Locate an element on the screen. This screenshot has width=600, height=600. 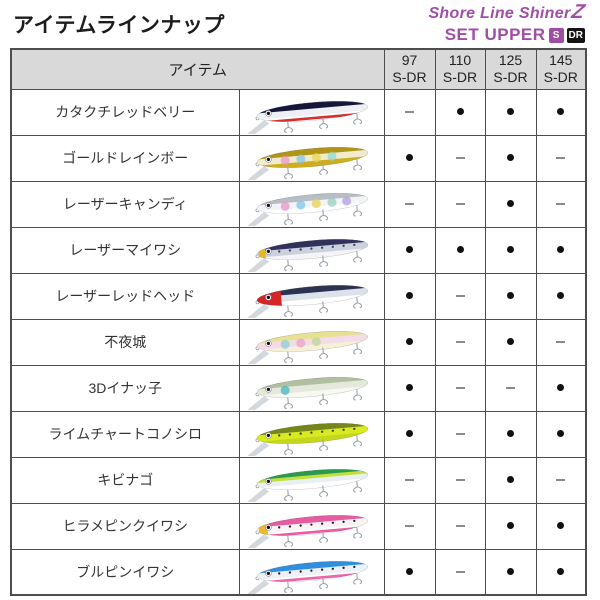
lure-name: ライムチャートコノシロ is located at coordinates (125, 434).